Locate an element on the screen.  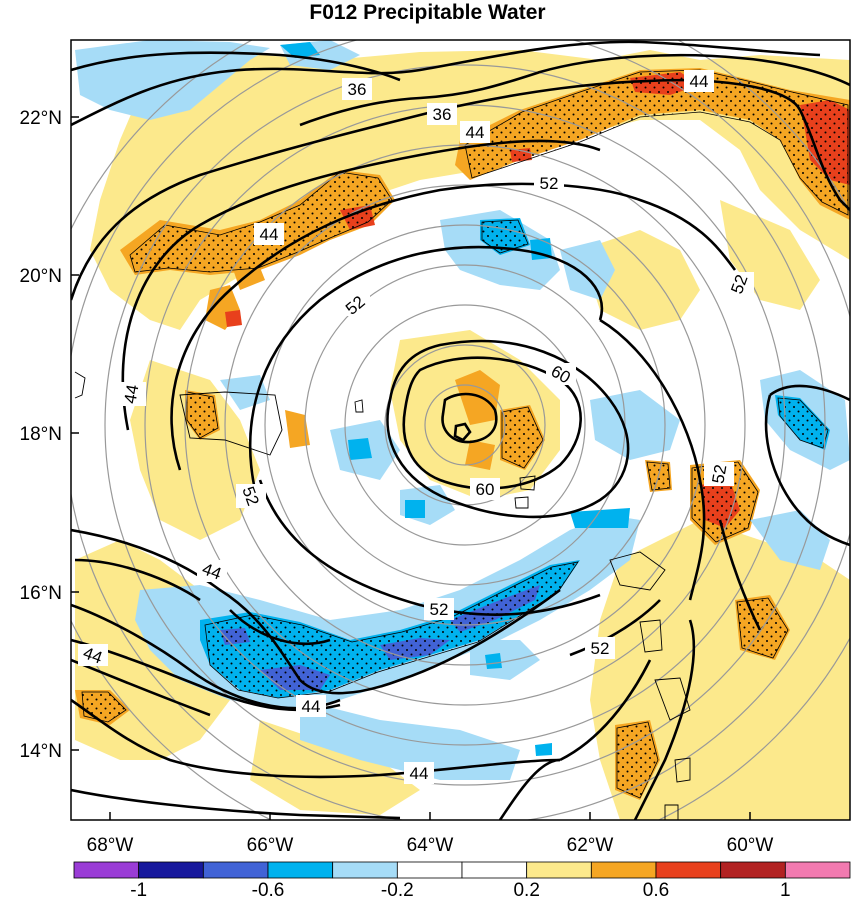
latitude-labels: 22°N 20°N 18°N 16°N 14°N is located at coordinates (41, 435).